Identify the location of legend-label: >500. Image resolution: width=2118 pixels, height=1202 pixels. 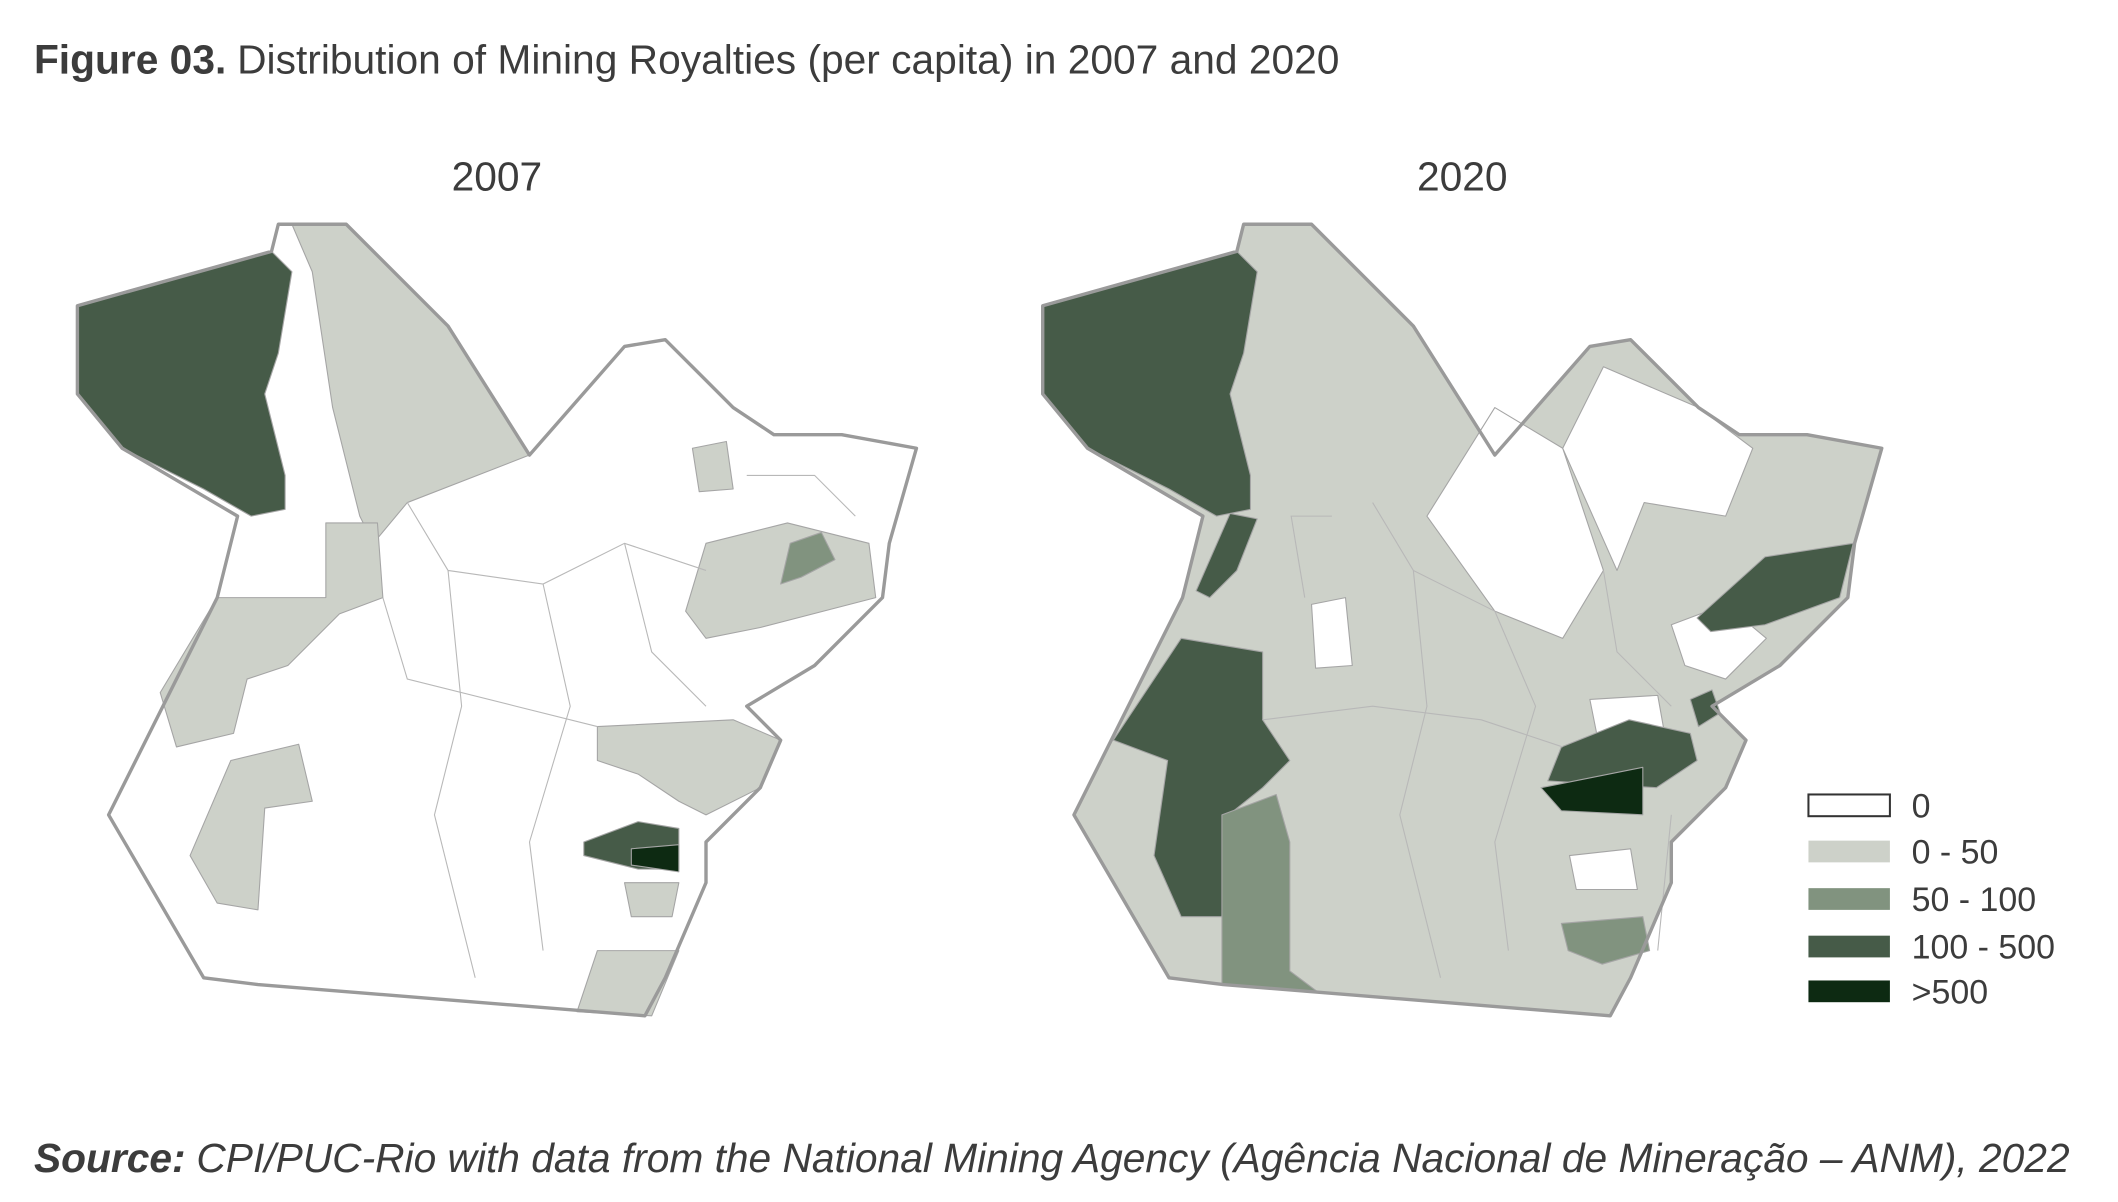
(1950, 993).